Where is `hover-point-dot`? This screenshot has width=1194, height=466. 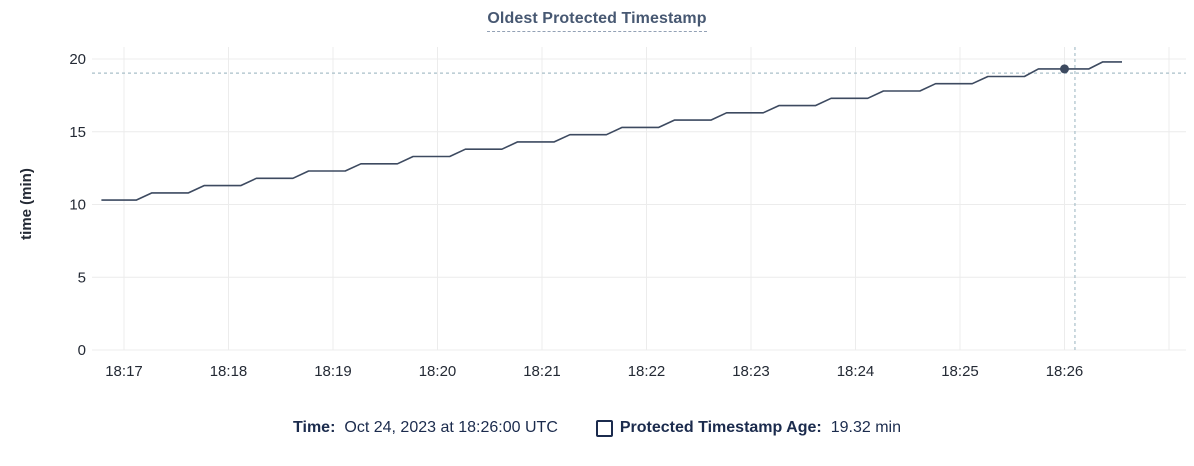
hover-point-dot is located at coordinates (1064, 69).